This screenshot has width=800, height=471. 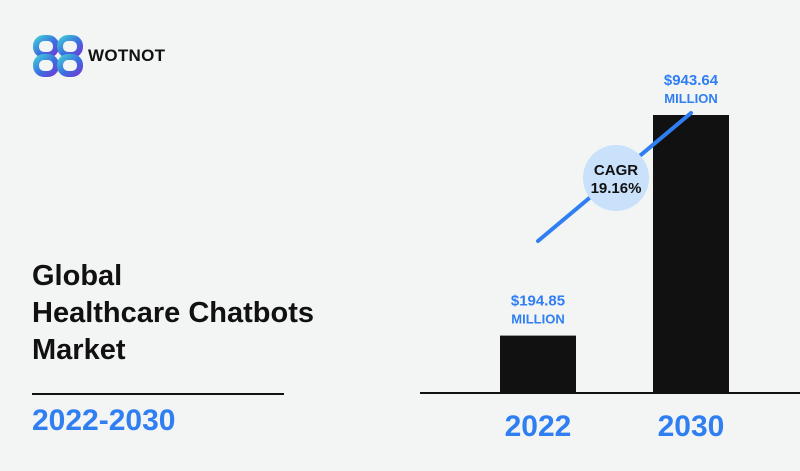 What do you see at coordinates (691, 426) in the screenshot?
I see `tick-label-2030: 2030` at bounding box center [691, 426].